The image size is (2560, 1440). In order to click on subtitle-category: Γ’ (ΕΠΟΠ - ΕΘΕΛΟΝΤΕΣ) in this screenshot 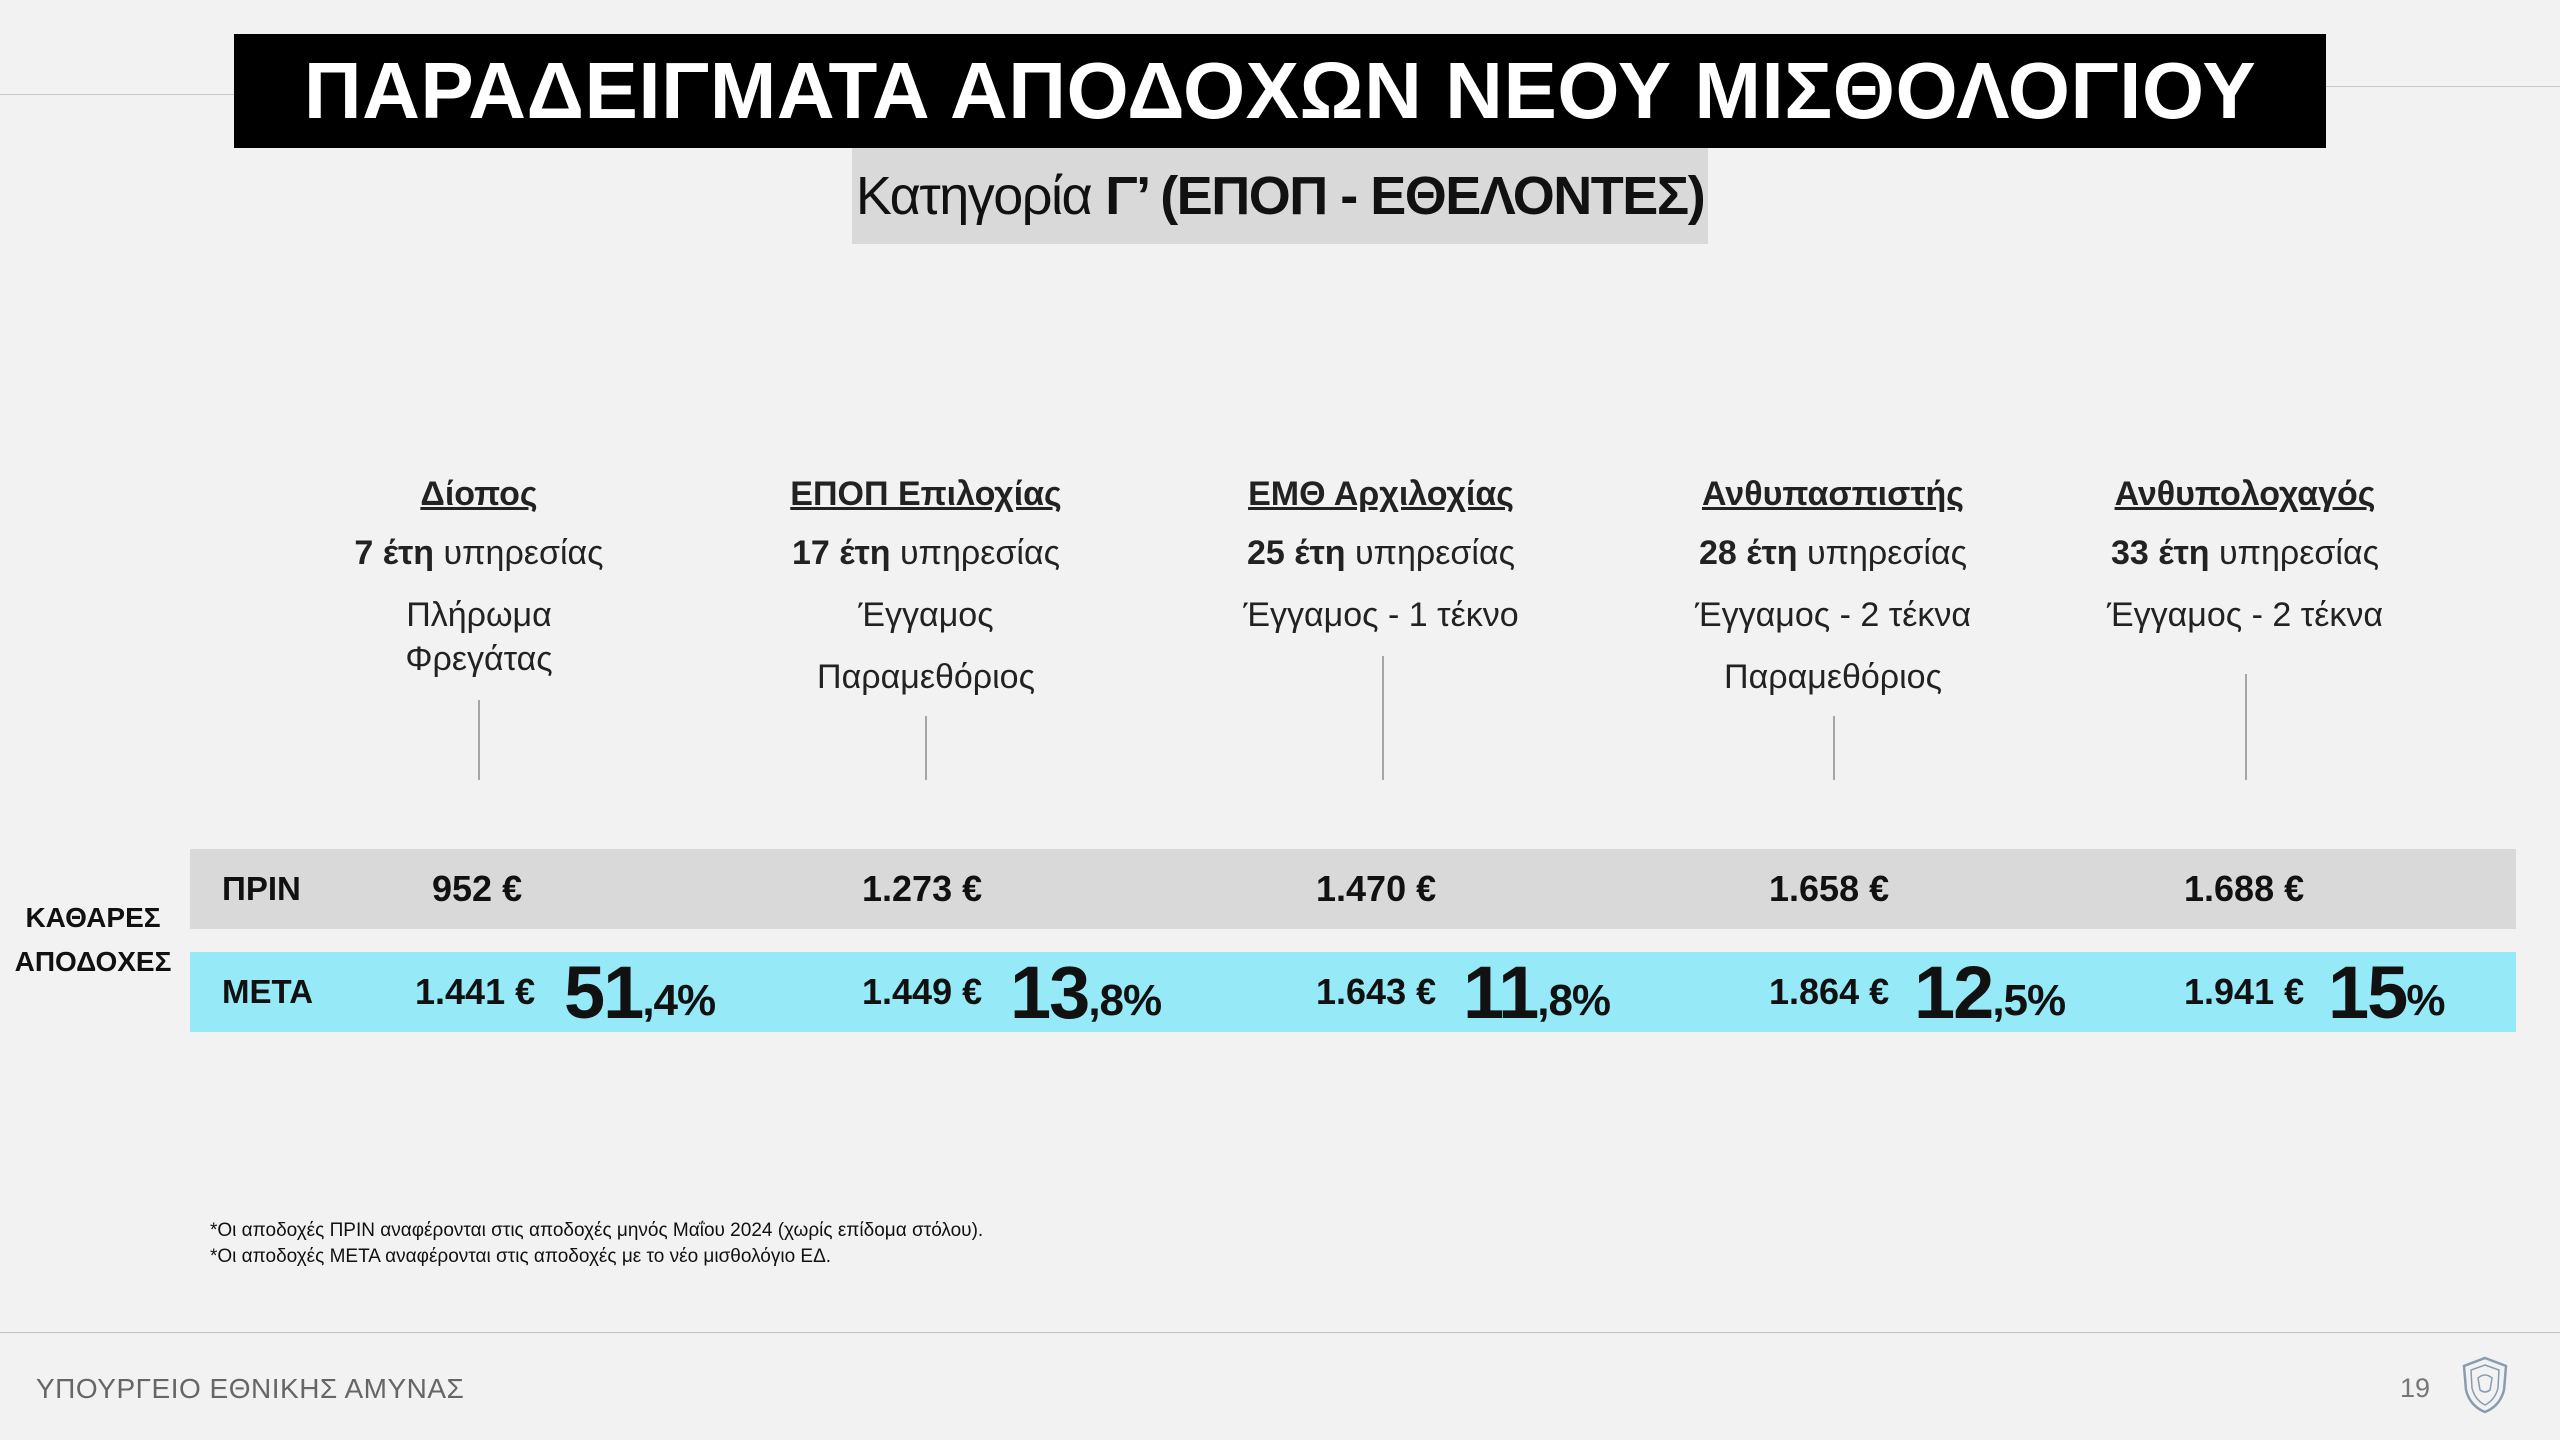, I will do `click(1405, 196)`.